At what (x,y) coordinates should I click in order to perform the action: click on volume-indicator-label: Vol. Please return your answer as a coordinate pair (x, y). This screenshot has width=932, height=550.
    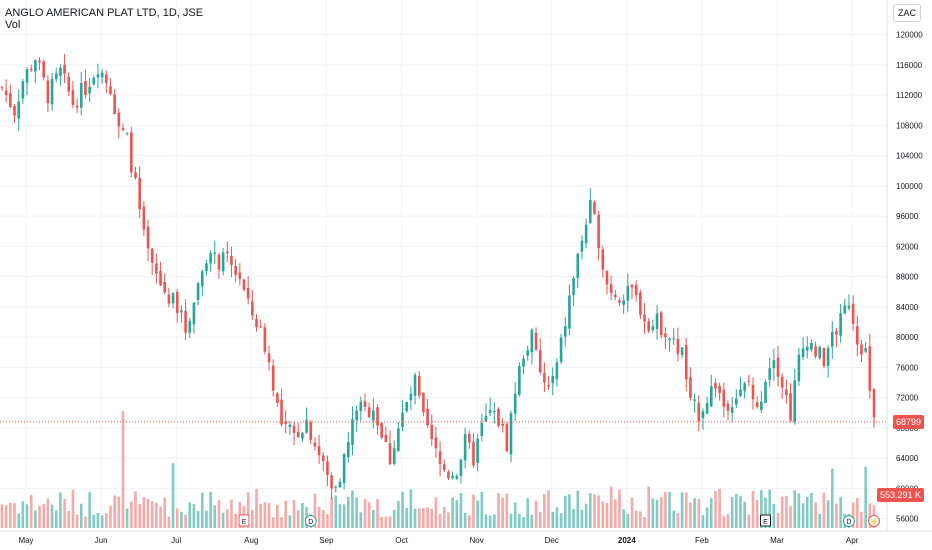
    Looking at the image, I should click on (13, 25).